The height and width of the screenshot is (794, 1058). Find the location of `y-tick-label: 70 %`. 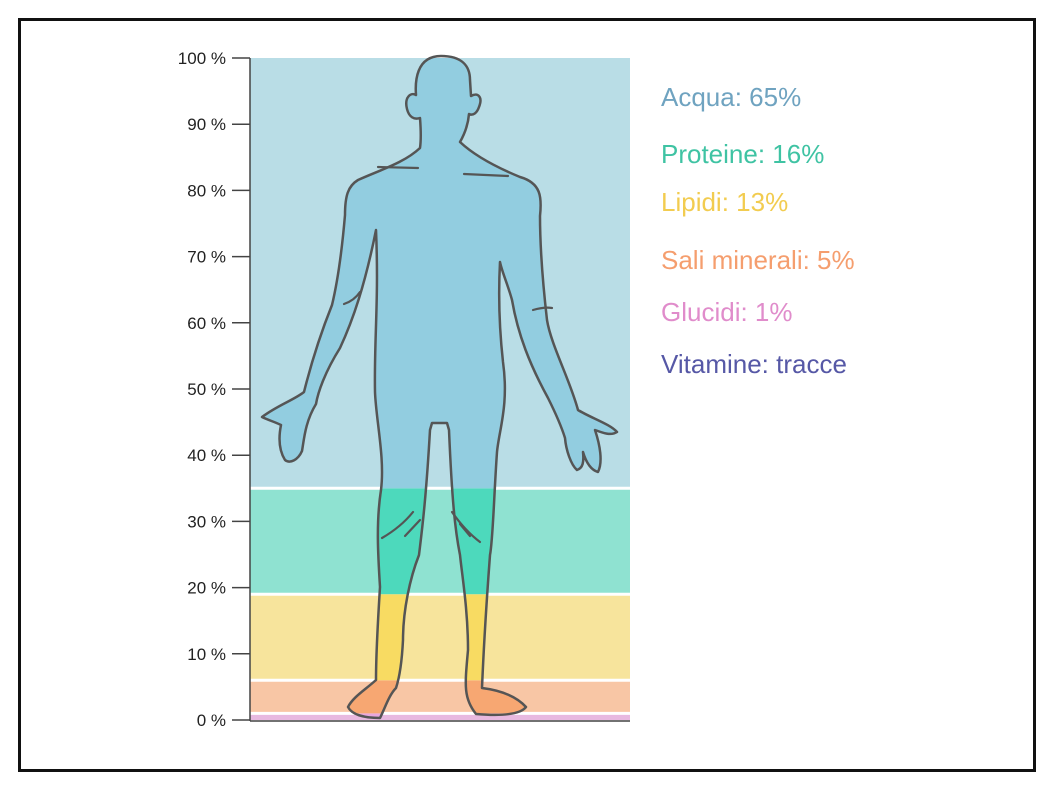

y-tick-label: 70 % is located at coordinates (206, 257).